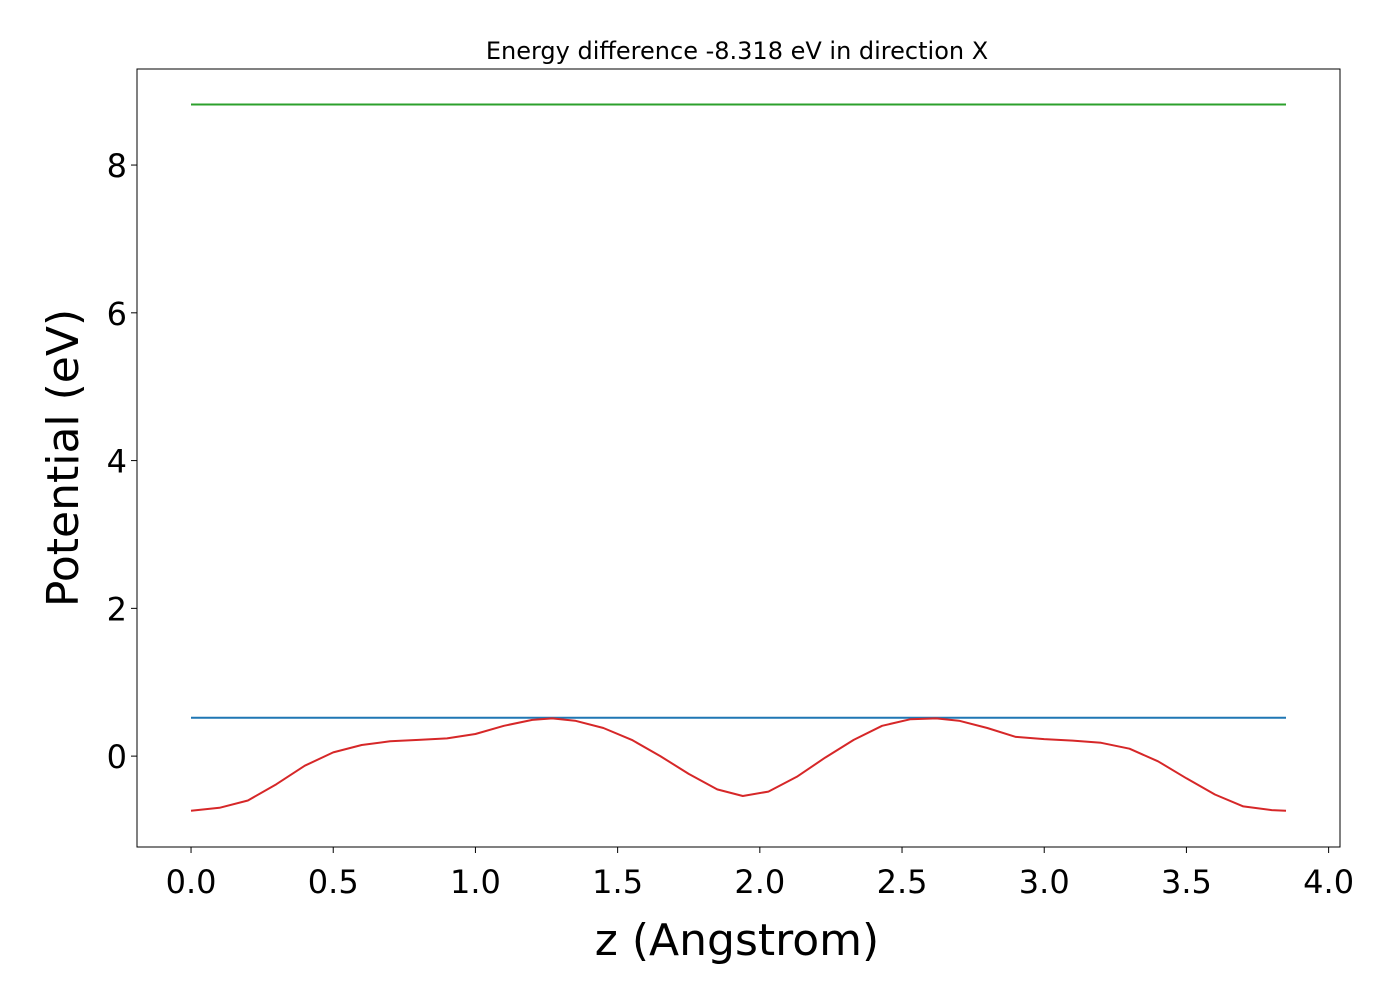 Image resolution: width=1400 pixels, height=1000 pixels. I want to click on y-tick-label: 0, so click(117, 757).